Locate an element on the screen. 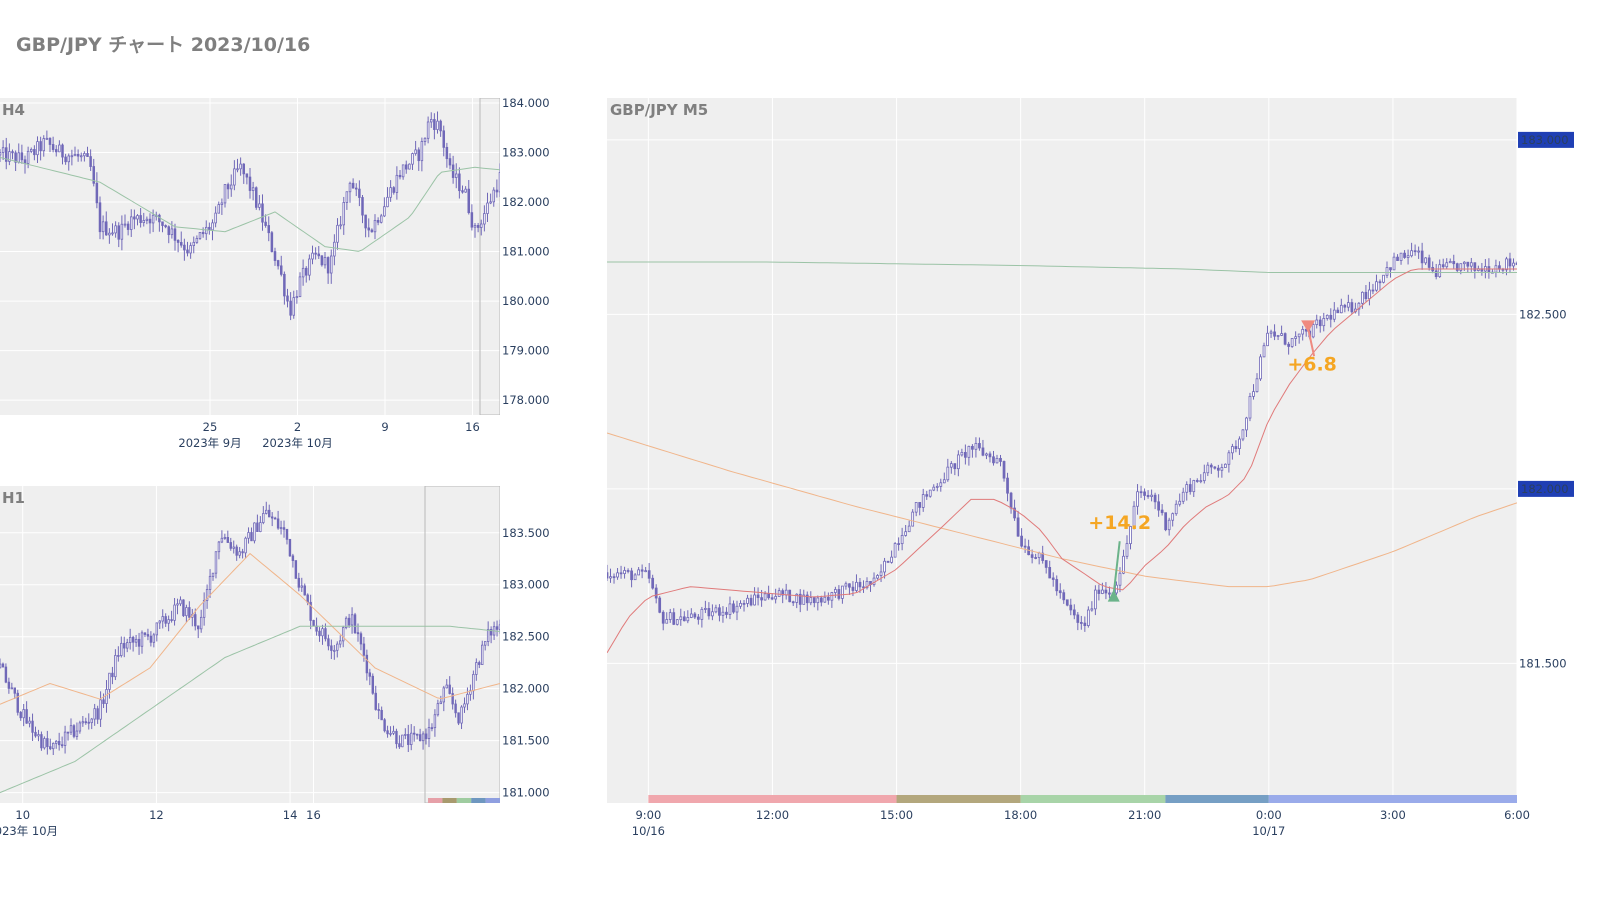 Image resolution: width=1600 pixels, height=900 pixels. x-tick-sublabel: 10/17 is located at coordinates (1268, 831).